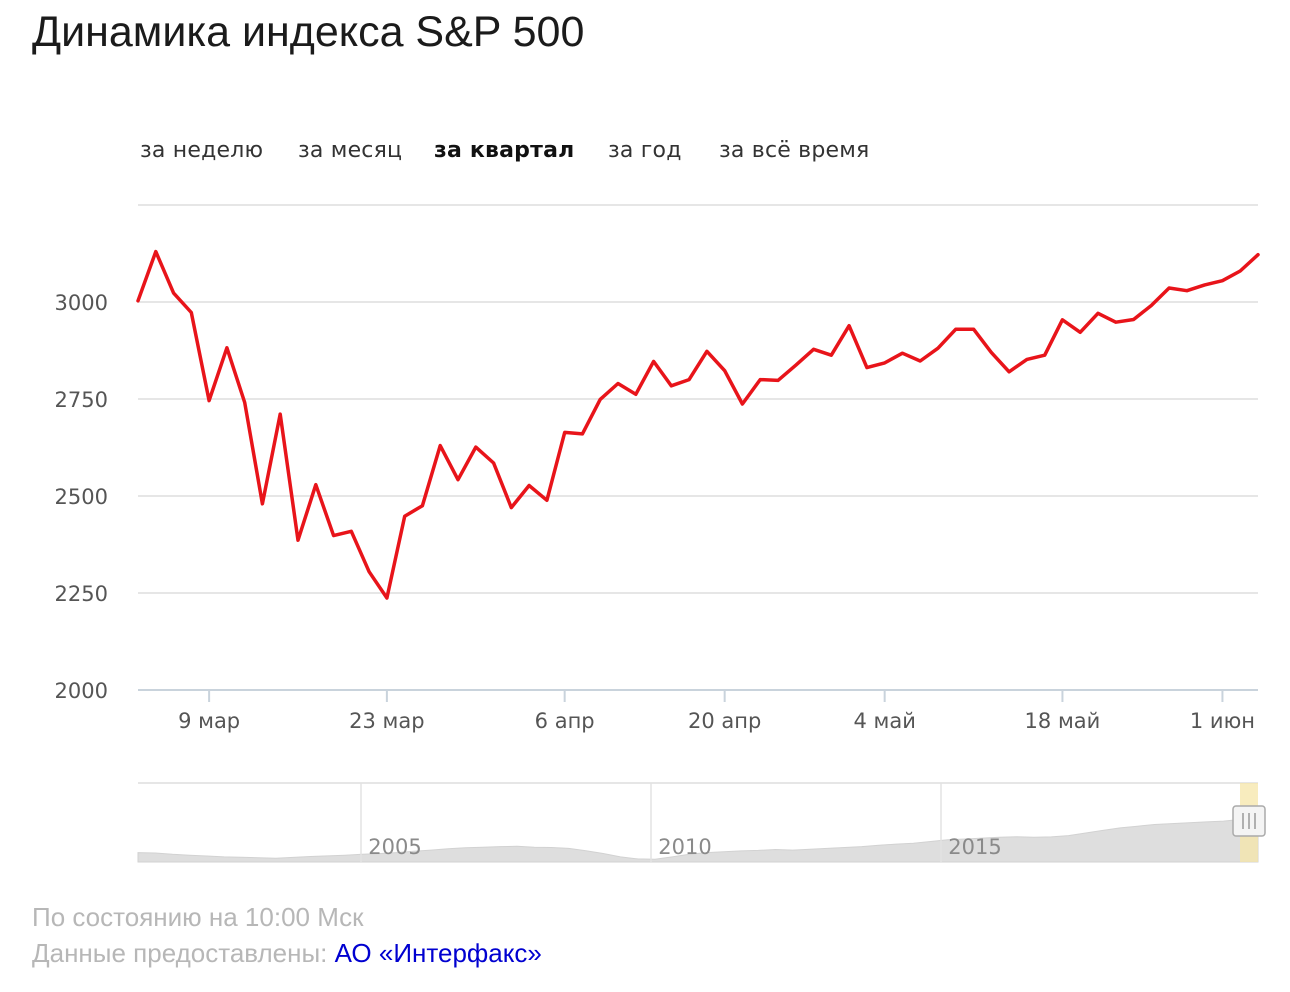 The height and width of the screenshot is (992, 1290). What do you see at coordinates (438, 953) in the screenshot?
I see `source-link: АО «Интерфакс»` at bounding box center [438, 953].